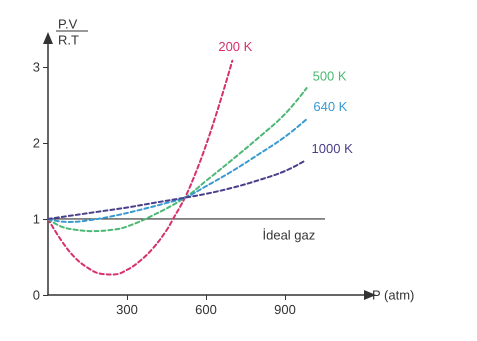  What do you see at coordinates (36, 142) in the screenshot?
I see `y-tick-label: 2` at bounding box center [36, 142].